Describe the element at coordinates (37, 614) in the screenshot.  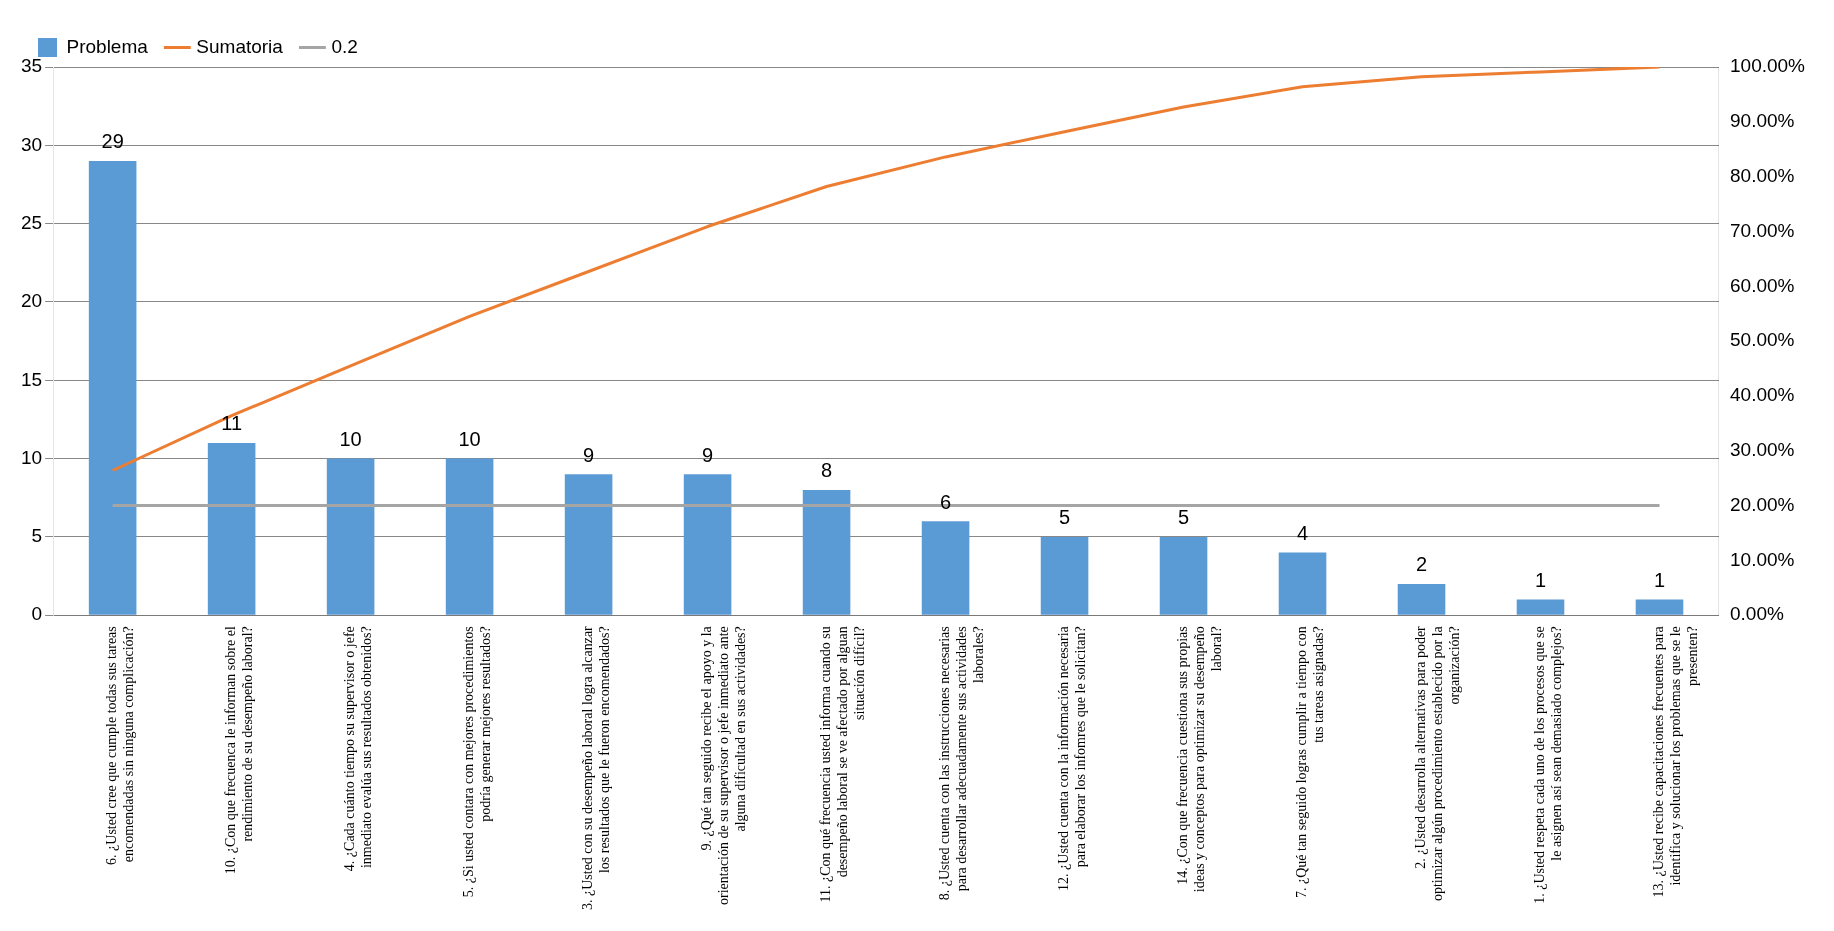
I see `y-tick-label: 0` at that location.